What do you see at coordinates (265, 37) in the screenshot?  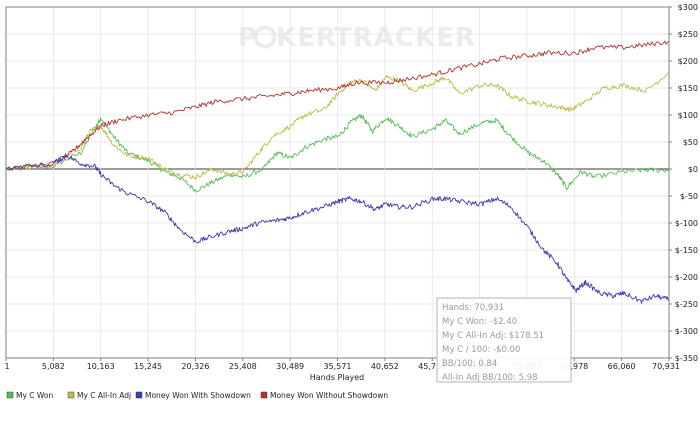 I see `watermark-chip-icon` at bounding box center [265, 37].